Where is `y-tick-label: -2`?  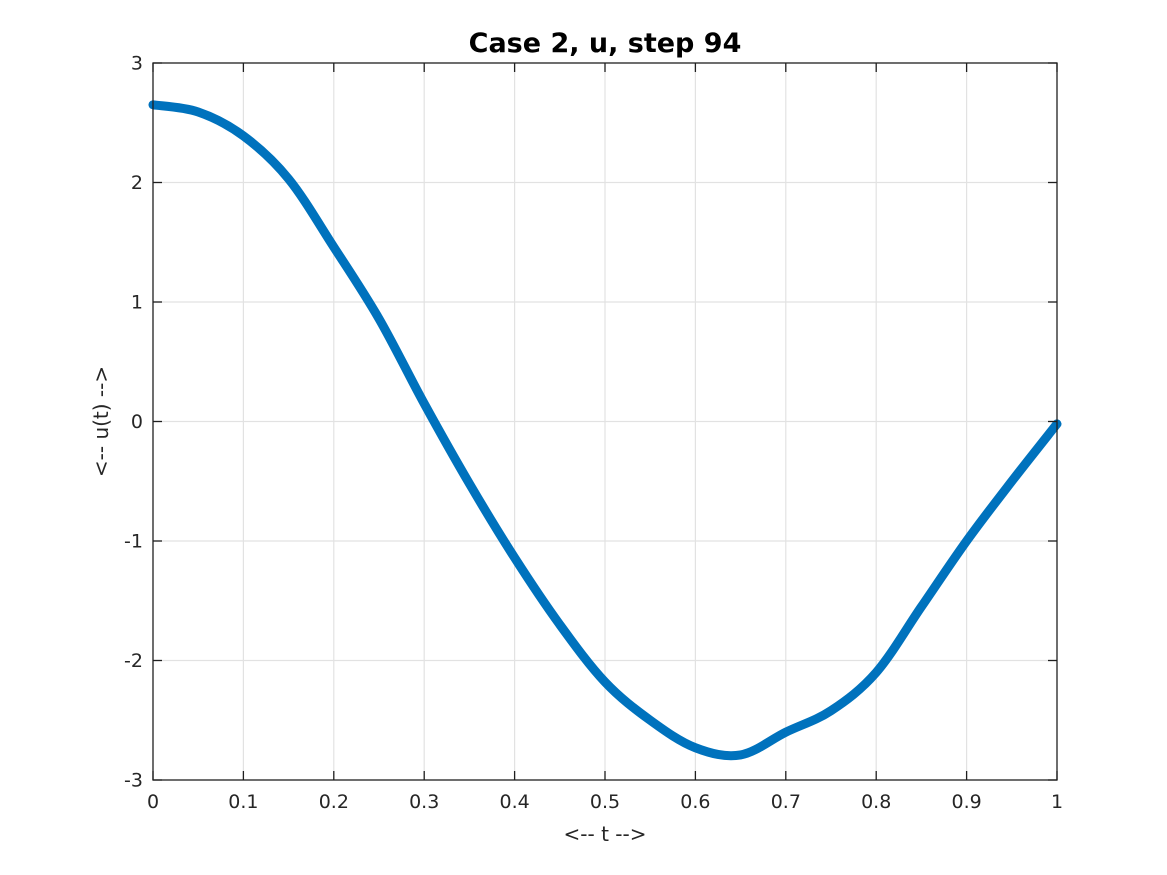 y-tick-label: -2 is located at coordinates (133, 661).